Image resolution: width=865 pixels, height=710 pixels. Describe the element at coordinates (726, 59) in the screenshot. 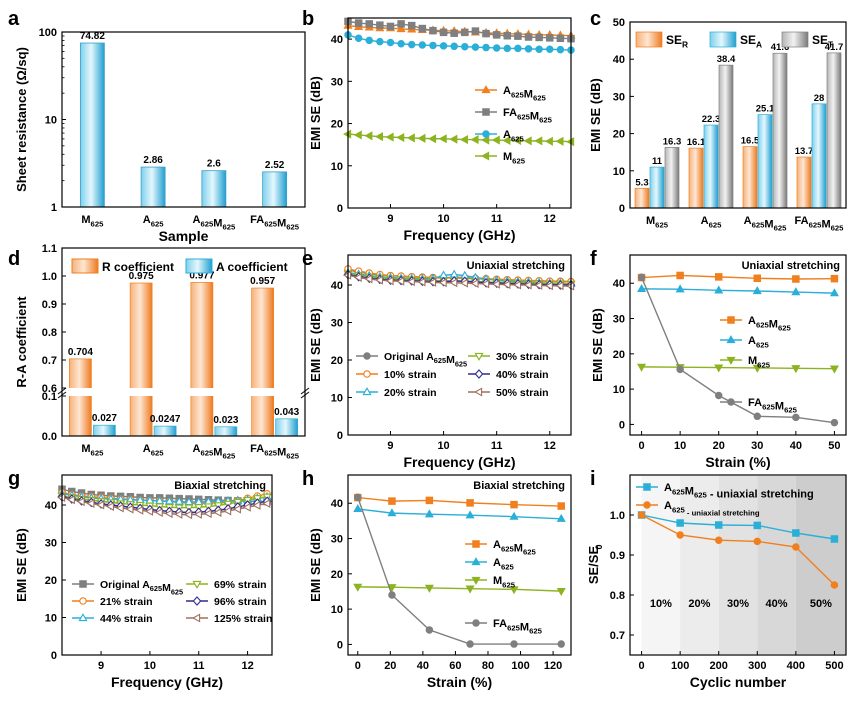

I see `bar-value-label: 38.4` at that location.